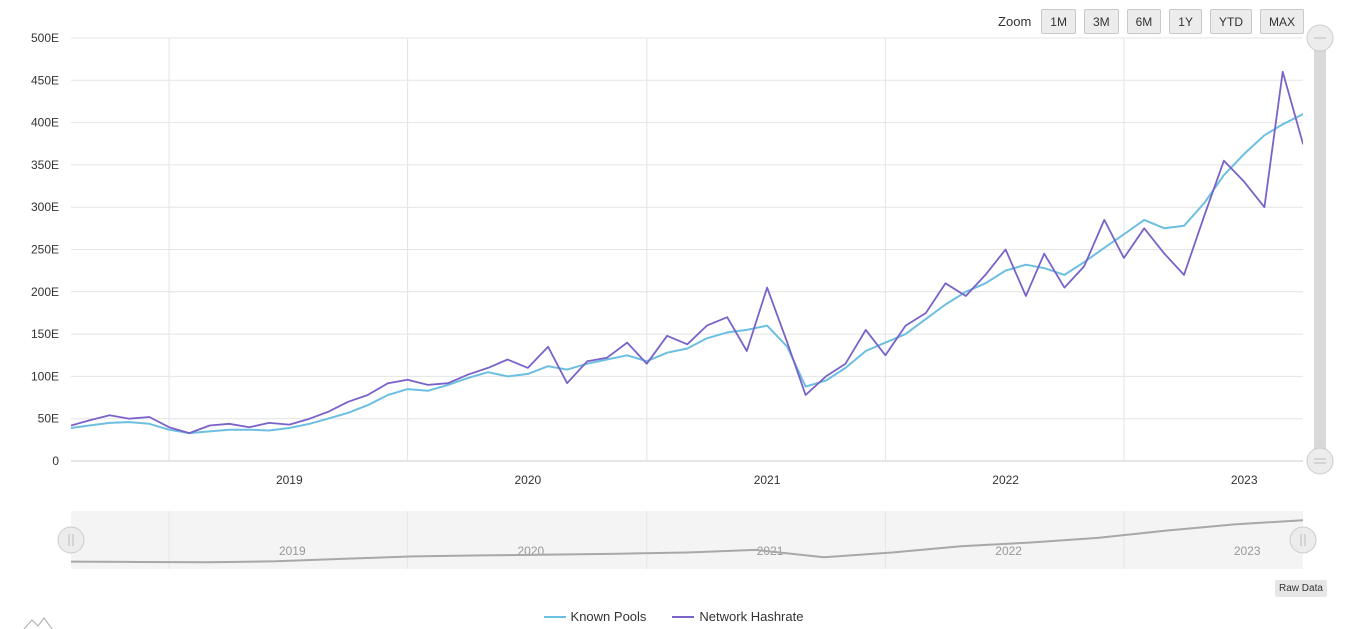 This screenshot has width=1347, height=629. Describe the element at coordinates (292, 551) in the screenshot. I see `navigator-x-label: 2019` at that location.